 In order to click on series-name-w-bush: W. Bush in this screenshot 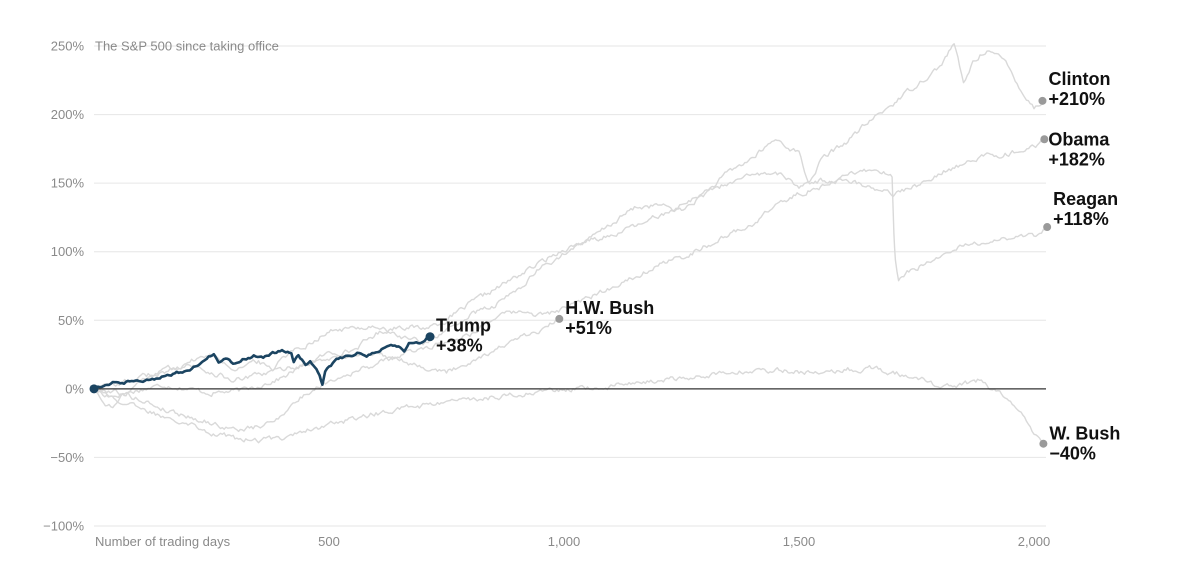, I will do `click(1084, 434)`.